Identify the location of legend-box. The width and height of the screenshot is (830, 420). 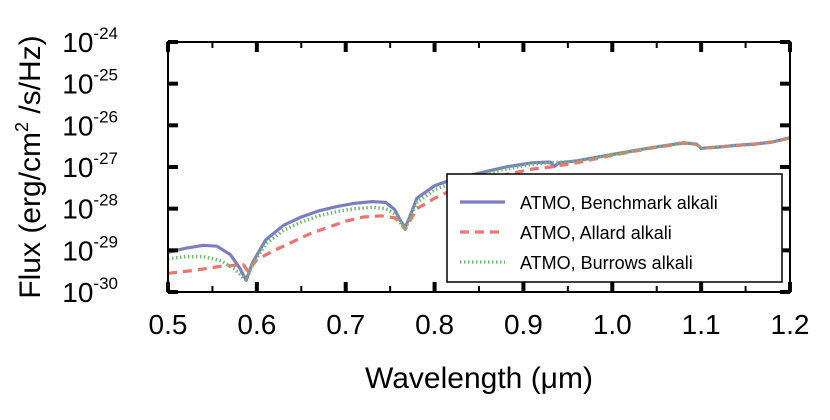
(614, 228).